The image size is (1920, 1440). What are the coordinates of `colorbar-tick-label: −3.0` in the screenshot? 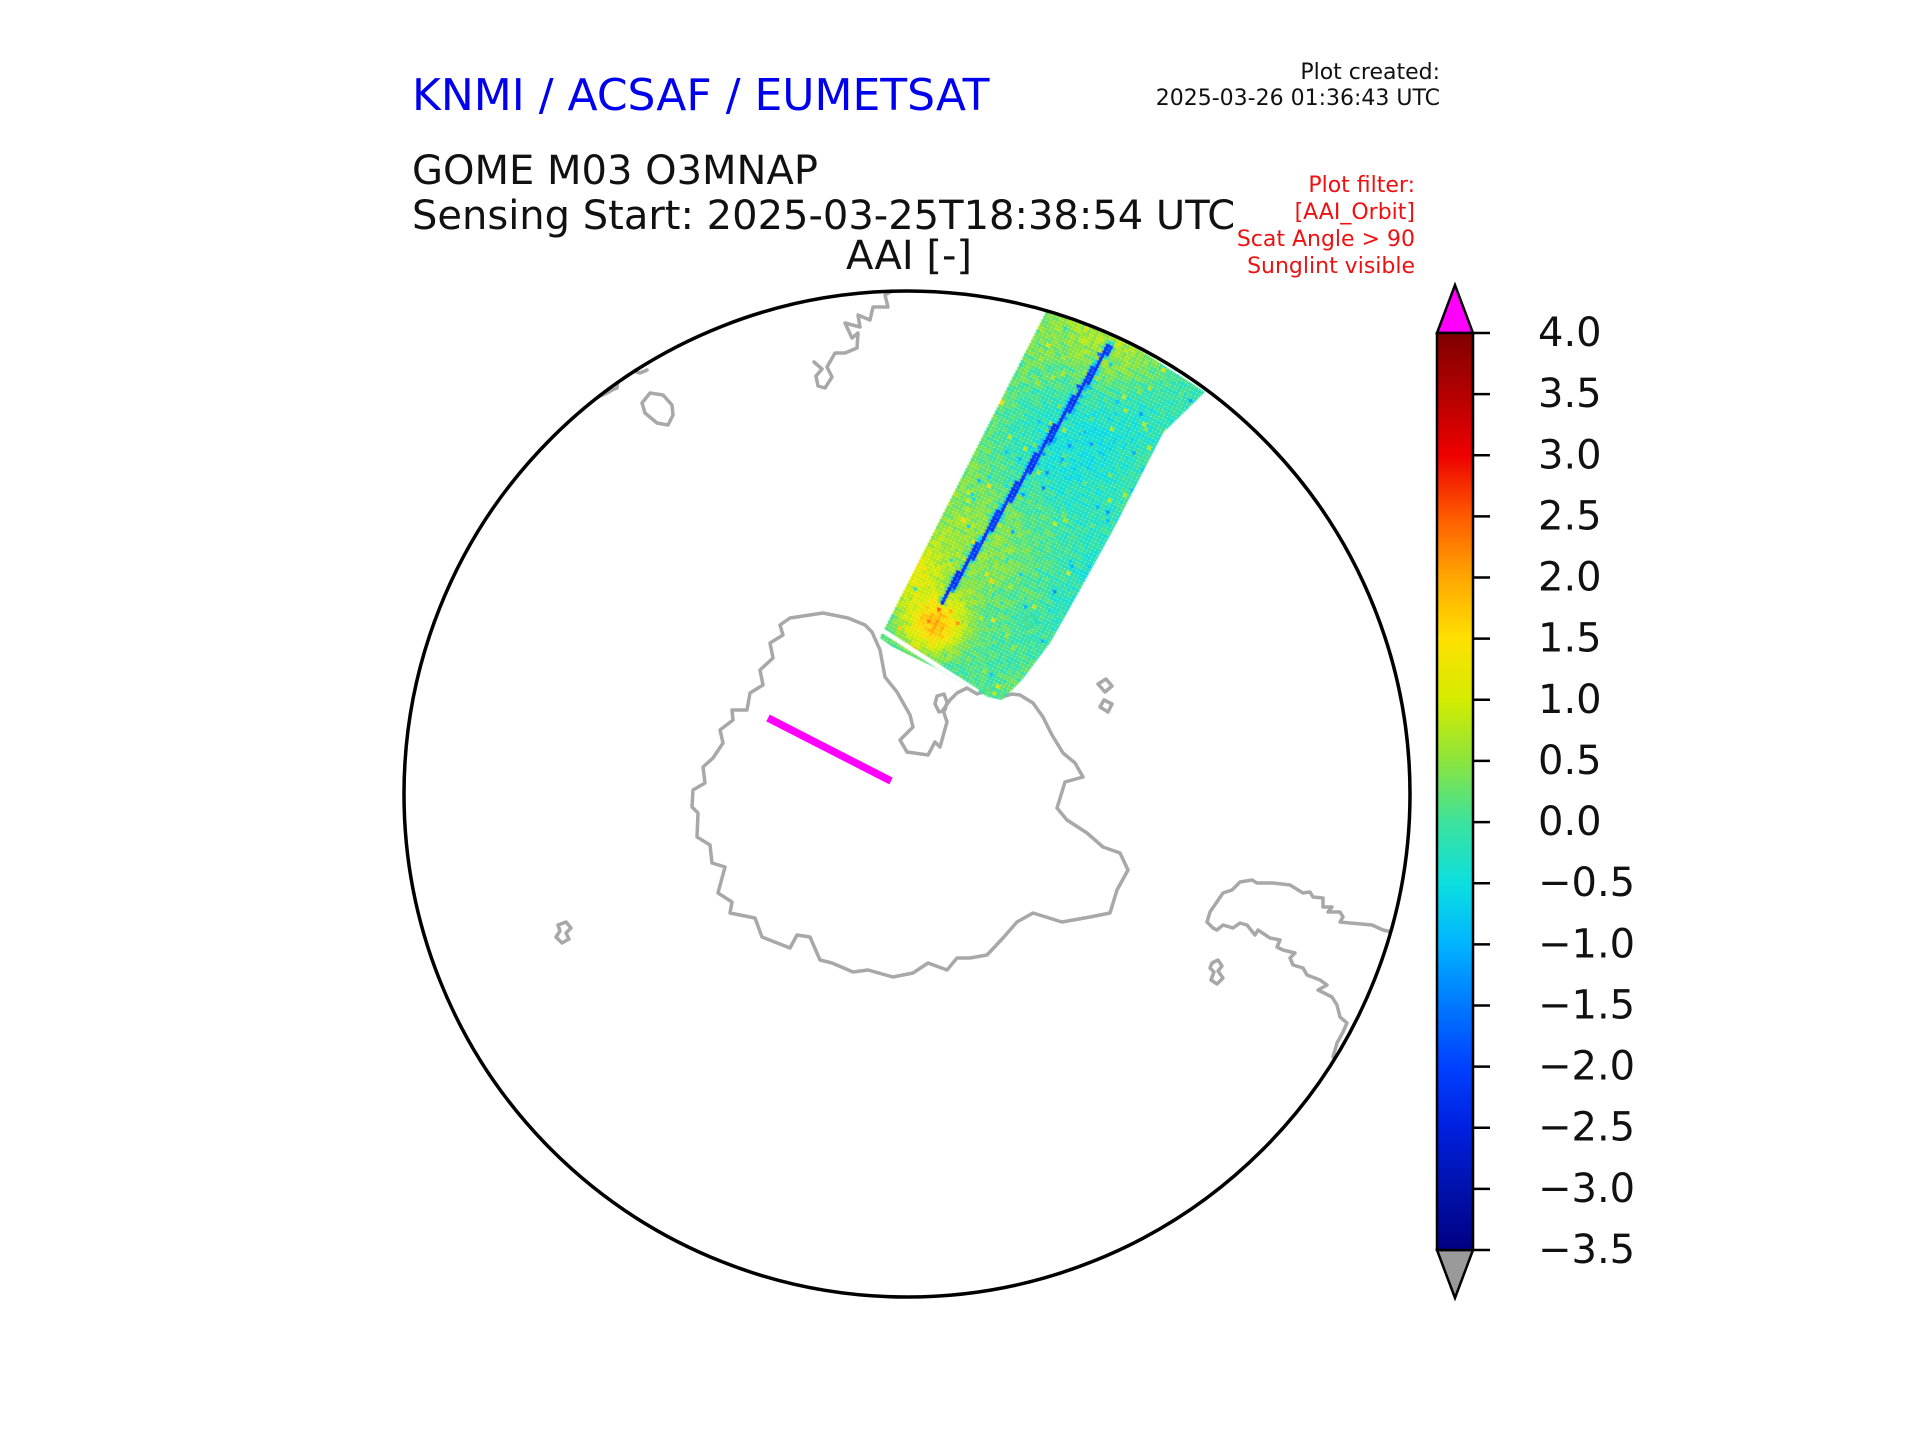 It's located at (1586, 1189).